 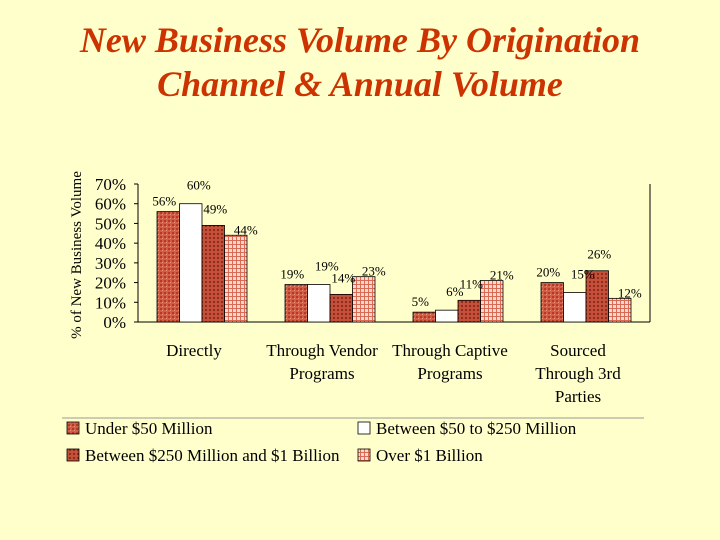 What do you see at coordinates (421, 301) in the screenshot?
I see `data-label: 5%` at bounding box center [421, 301].